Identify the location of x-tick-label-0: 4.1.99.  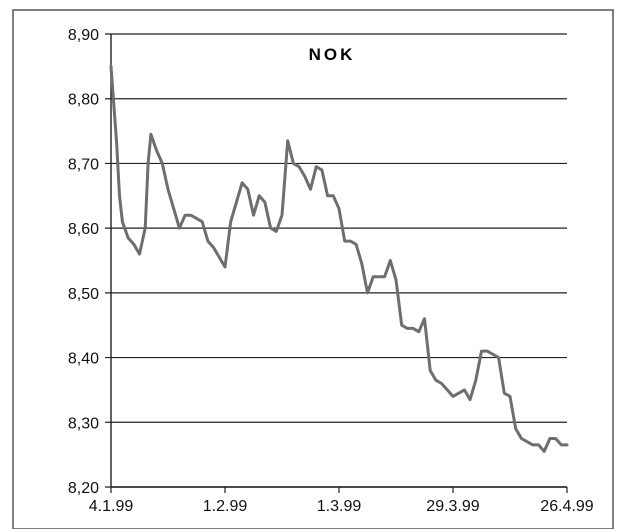
(111, 506).